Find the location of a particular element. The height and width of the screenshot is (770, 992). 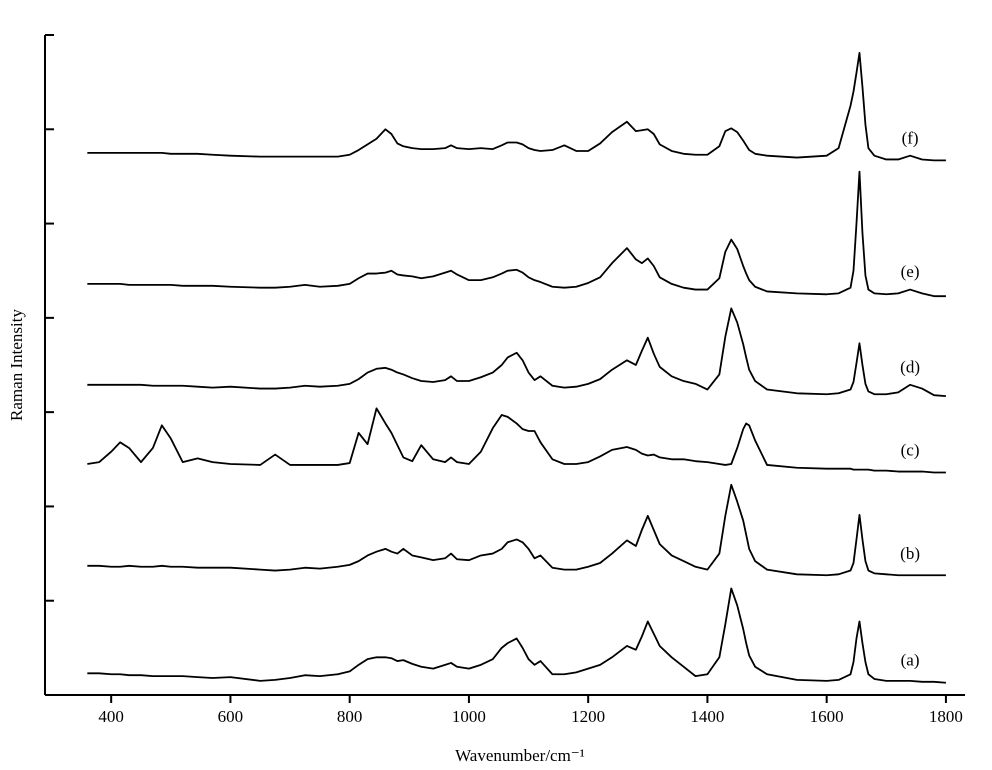

series-label: (e) is located at coordinates (910, 271).